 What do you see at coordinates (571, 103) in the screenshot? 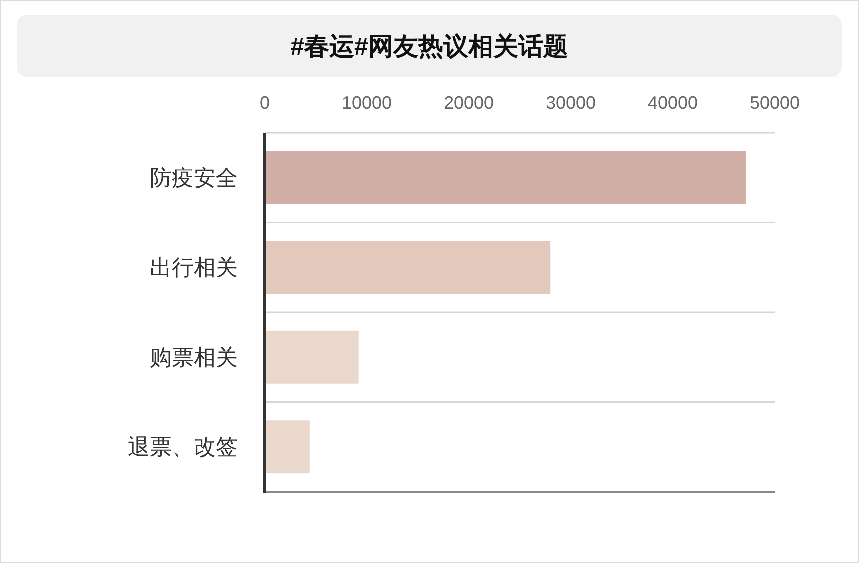
I see `x-tick-label: 30000` at bounding box center [571, 103].